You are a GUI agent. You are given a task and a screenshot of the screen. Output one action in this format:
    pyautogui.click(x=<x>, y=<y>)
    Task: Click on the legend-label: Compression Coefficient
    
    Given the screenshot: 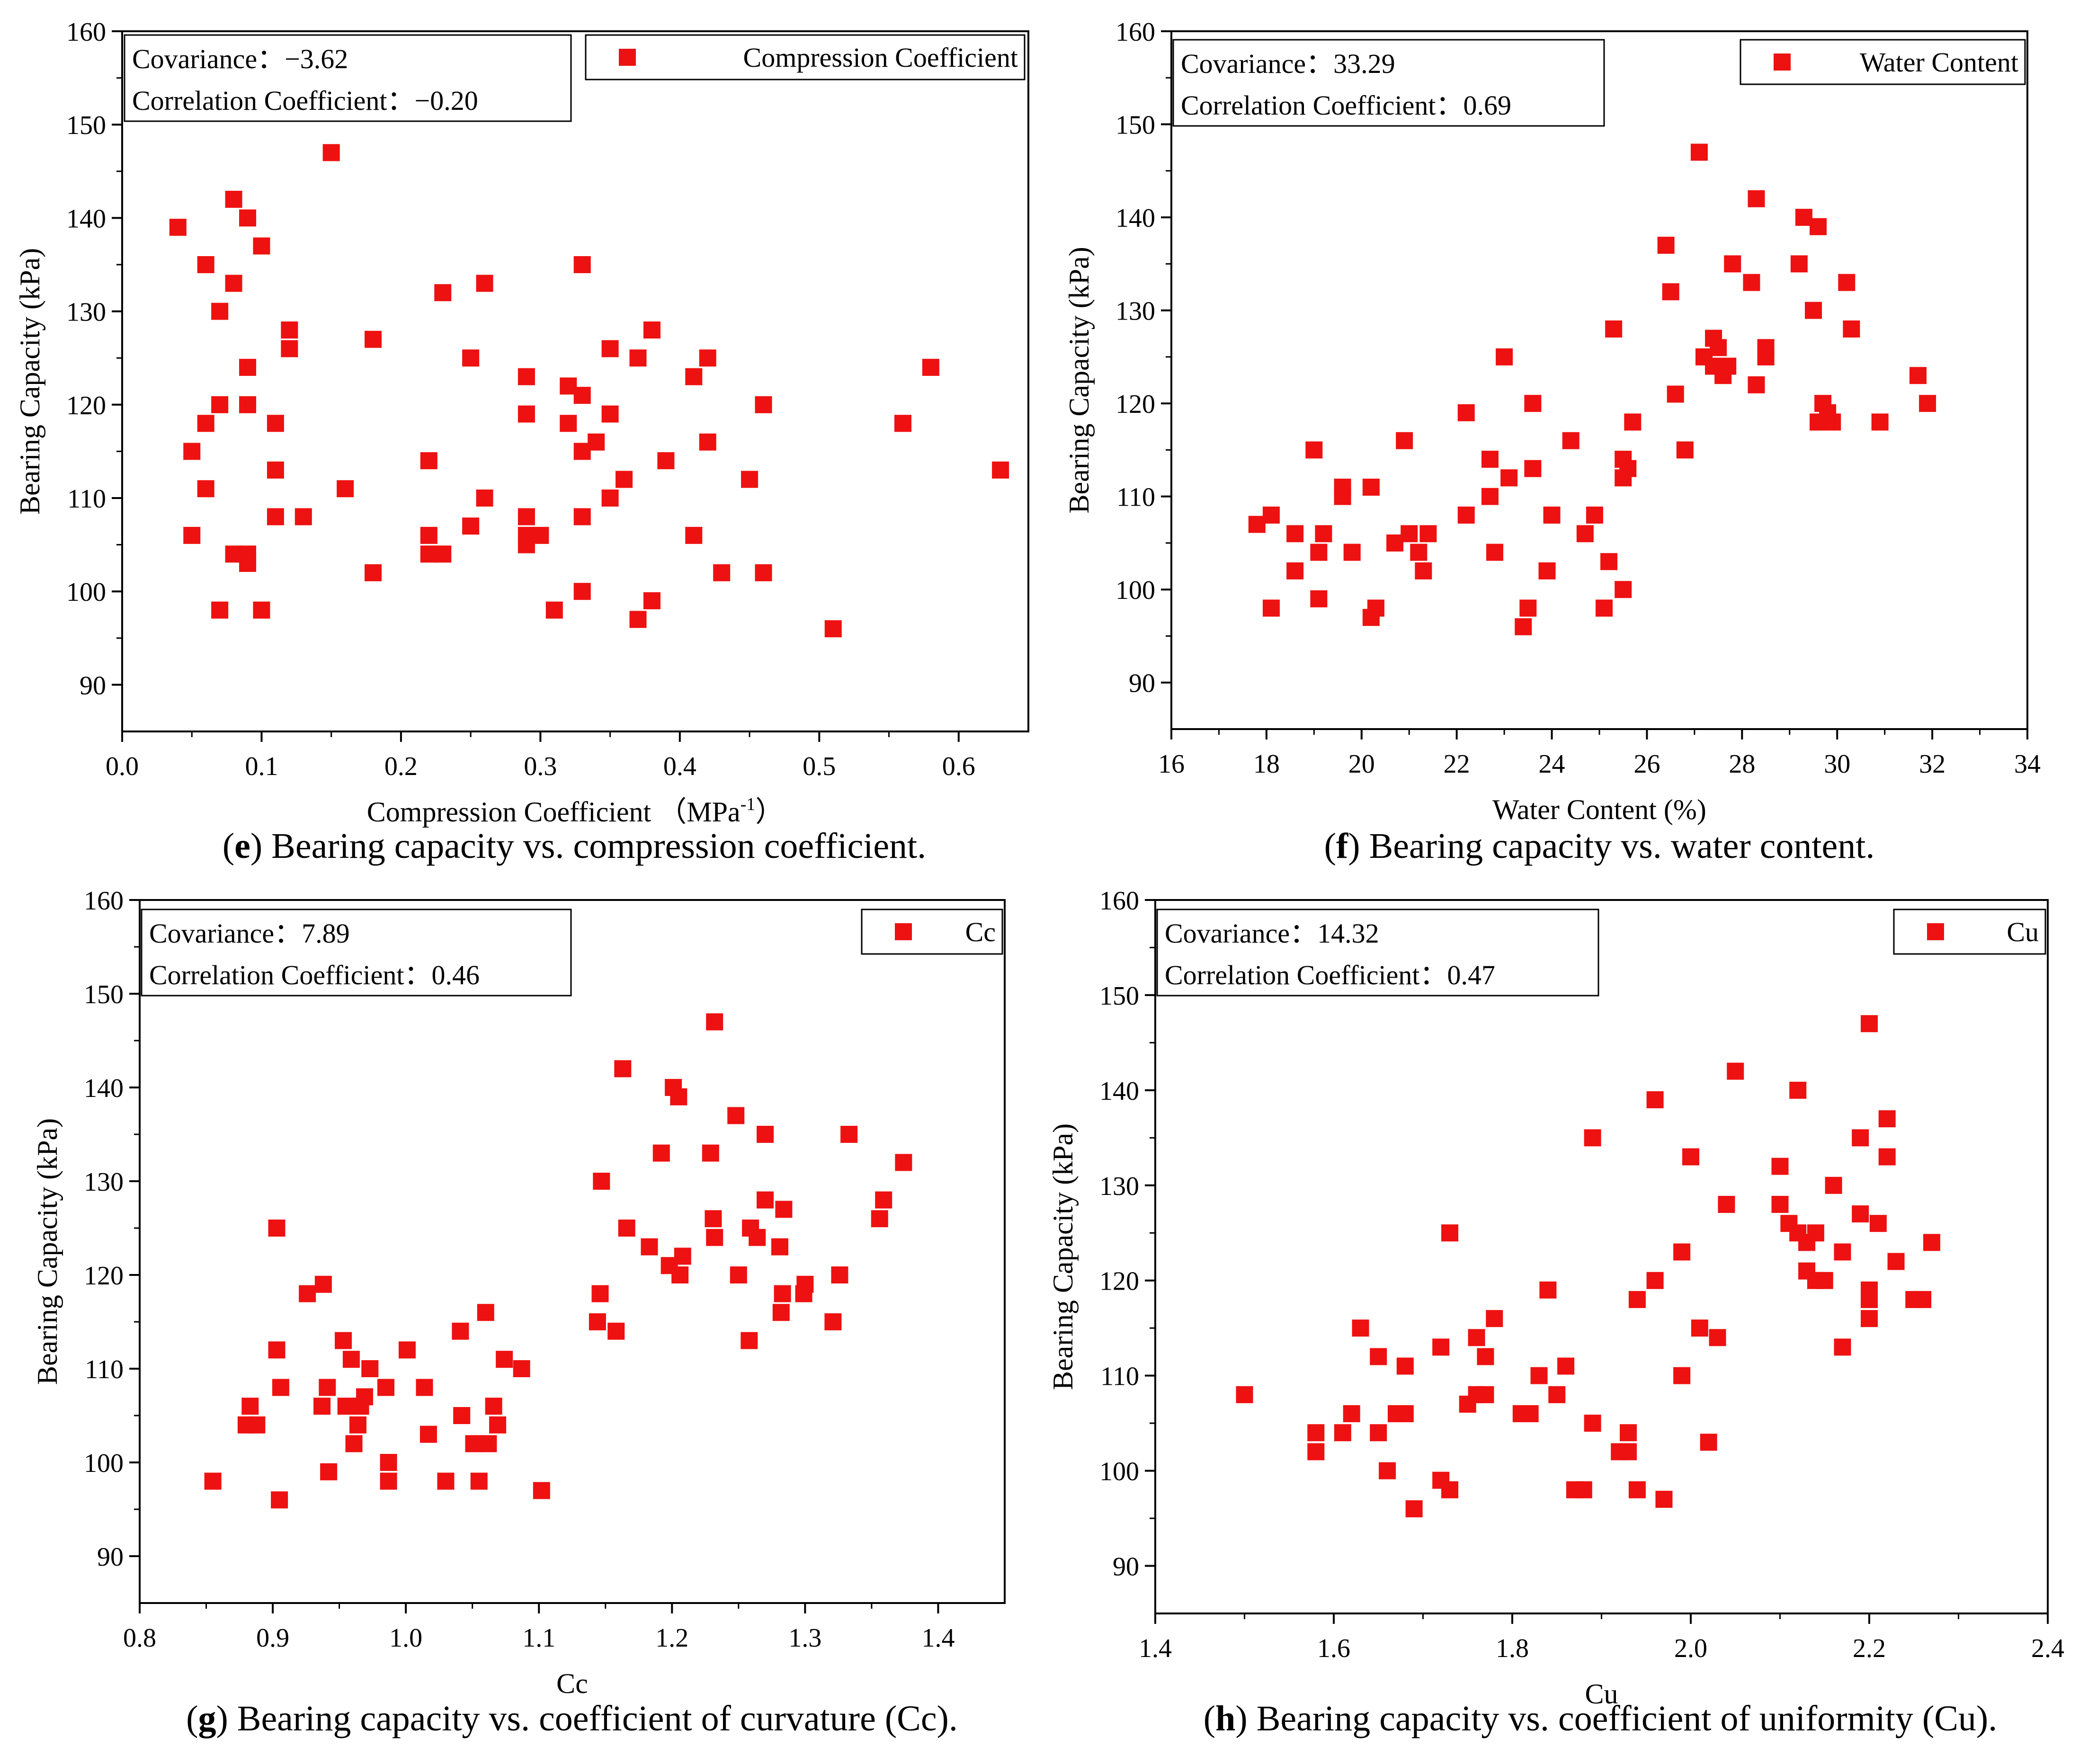 What is the action you would take?
    pyautogui.click(x=880, y=57)
    